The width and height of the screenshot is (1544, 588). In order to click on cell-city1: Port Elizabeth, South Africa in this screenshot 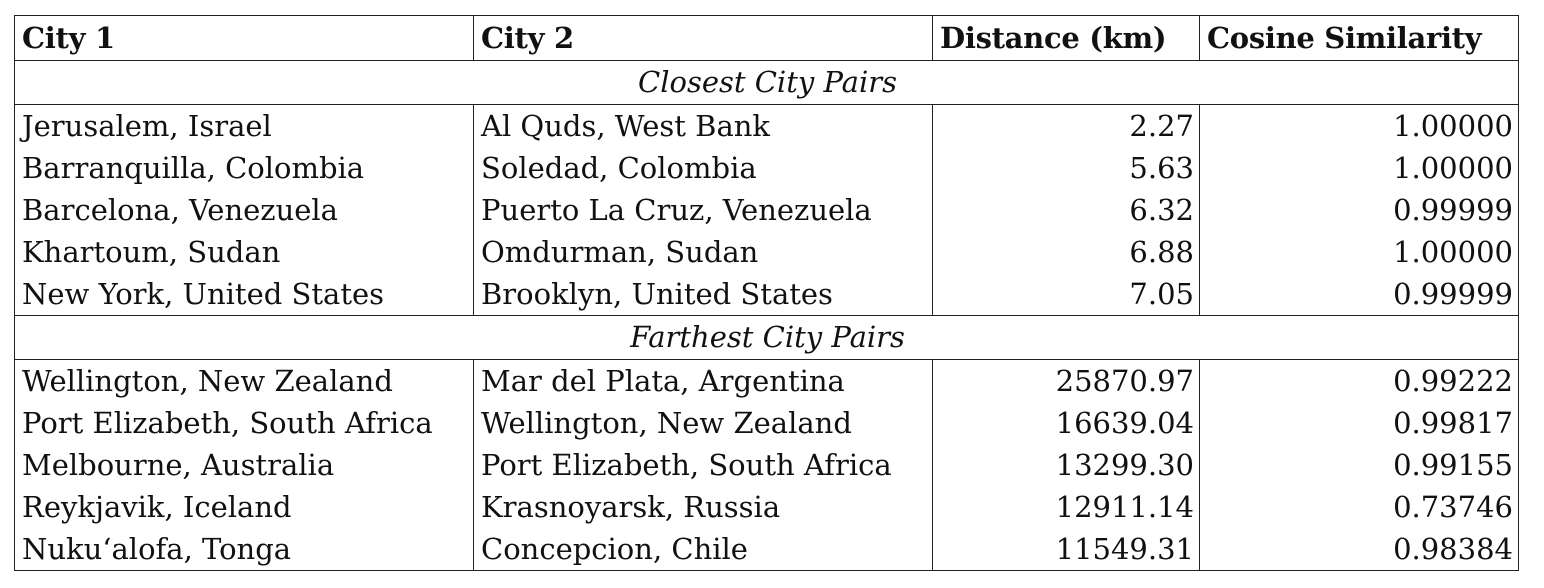, I will do `click(244, 423)`.